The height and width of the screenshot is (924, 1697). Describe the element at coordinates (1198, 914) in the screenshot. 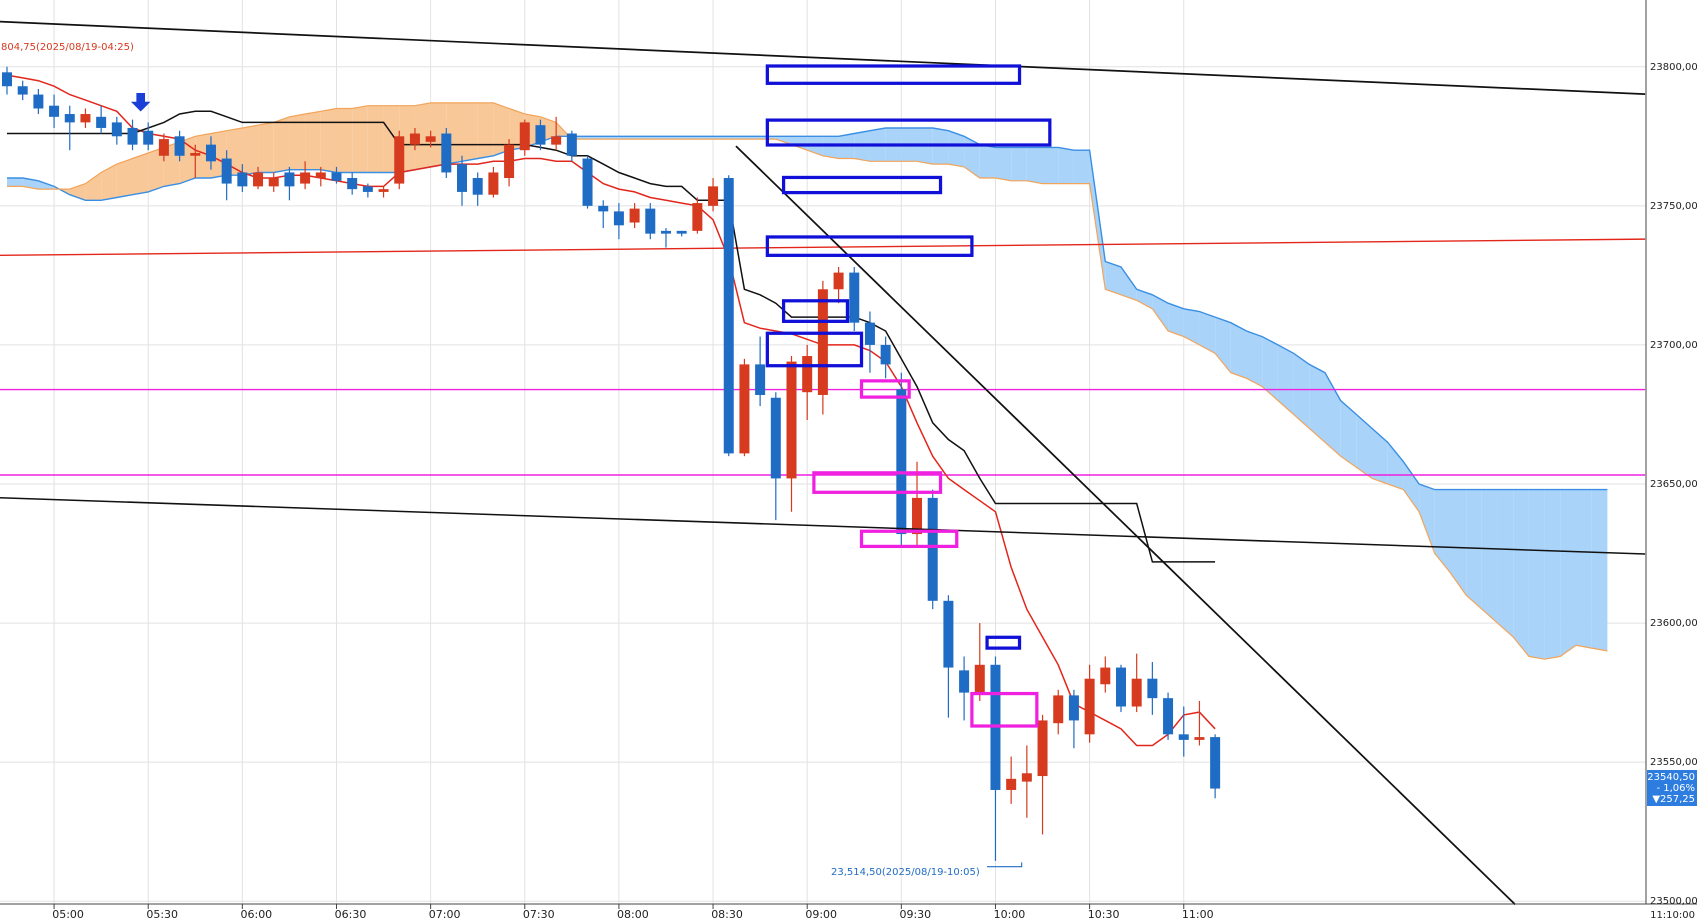

I see `x-tick-label: 11:00` at that location.